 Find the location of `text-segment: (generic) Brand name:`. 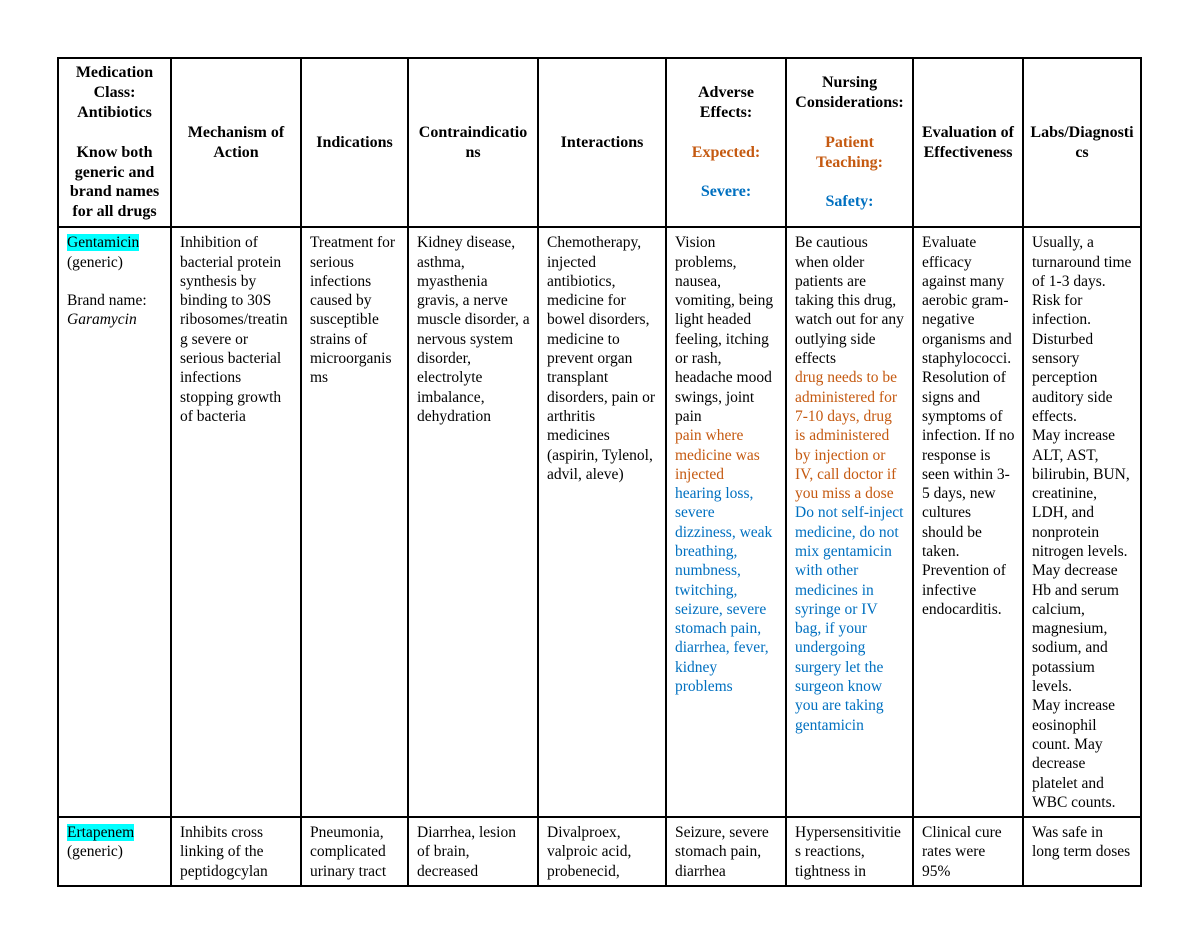

text-segment: (generic) Brand name: is located at coordinates (107, 281).